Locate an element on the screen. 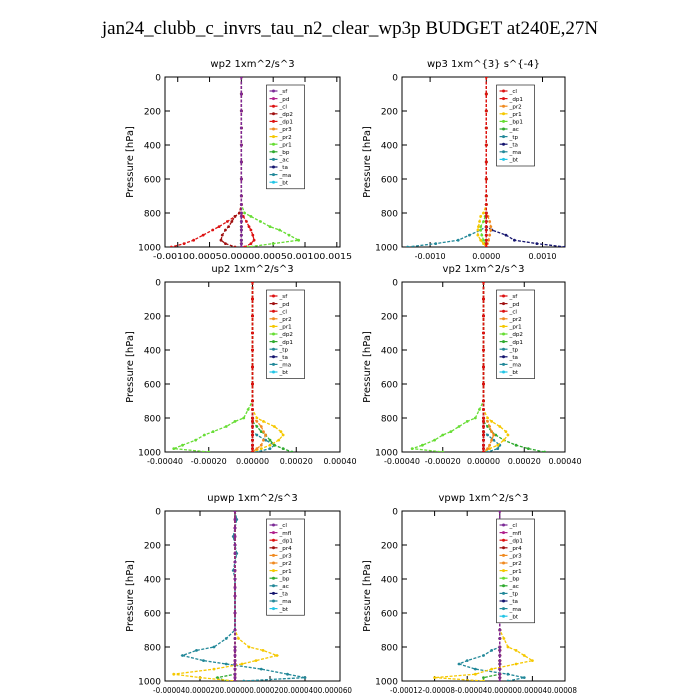 This screenshot has height=700, width=700. legend-box is located at coordinates (285, 567).